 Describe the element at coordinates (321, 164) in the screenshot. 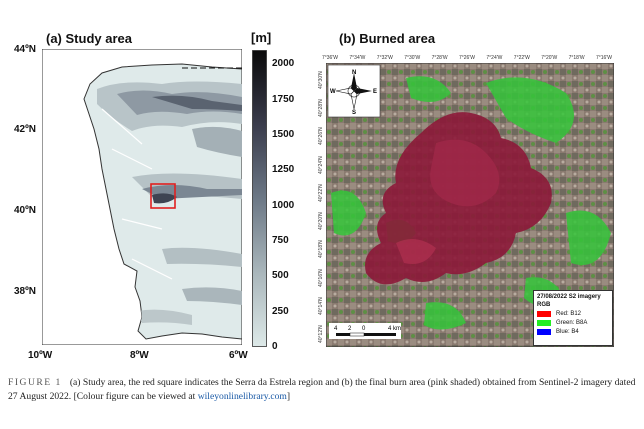

I see `left-degree-label: 40°24'N` at that location.